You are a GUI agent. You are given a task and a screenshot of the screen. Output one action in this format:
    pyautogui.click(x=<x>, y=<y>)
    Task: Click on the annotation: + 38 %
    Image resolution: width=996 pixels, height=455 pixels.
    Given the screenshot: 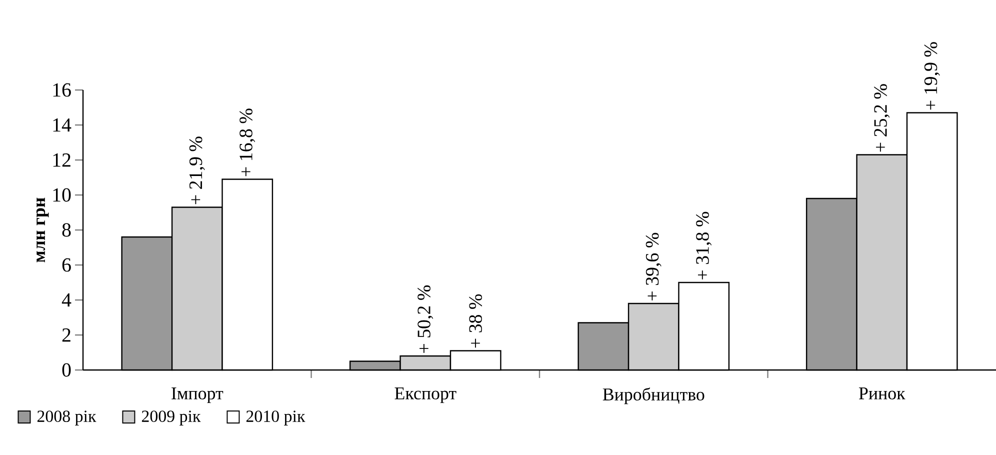 What is the action you would take?
    pyautogui.click(x=475, y=321)
    